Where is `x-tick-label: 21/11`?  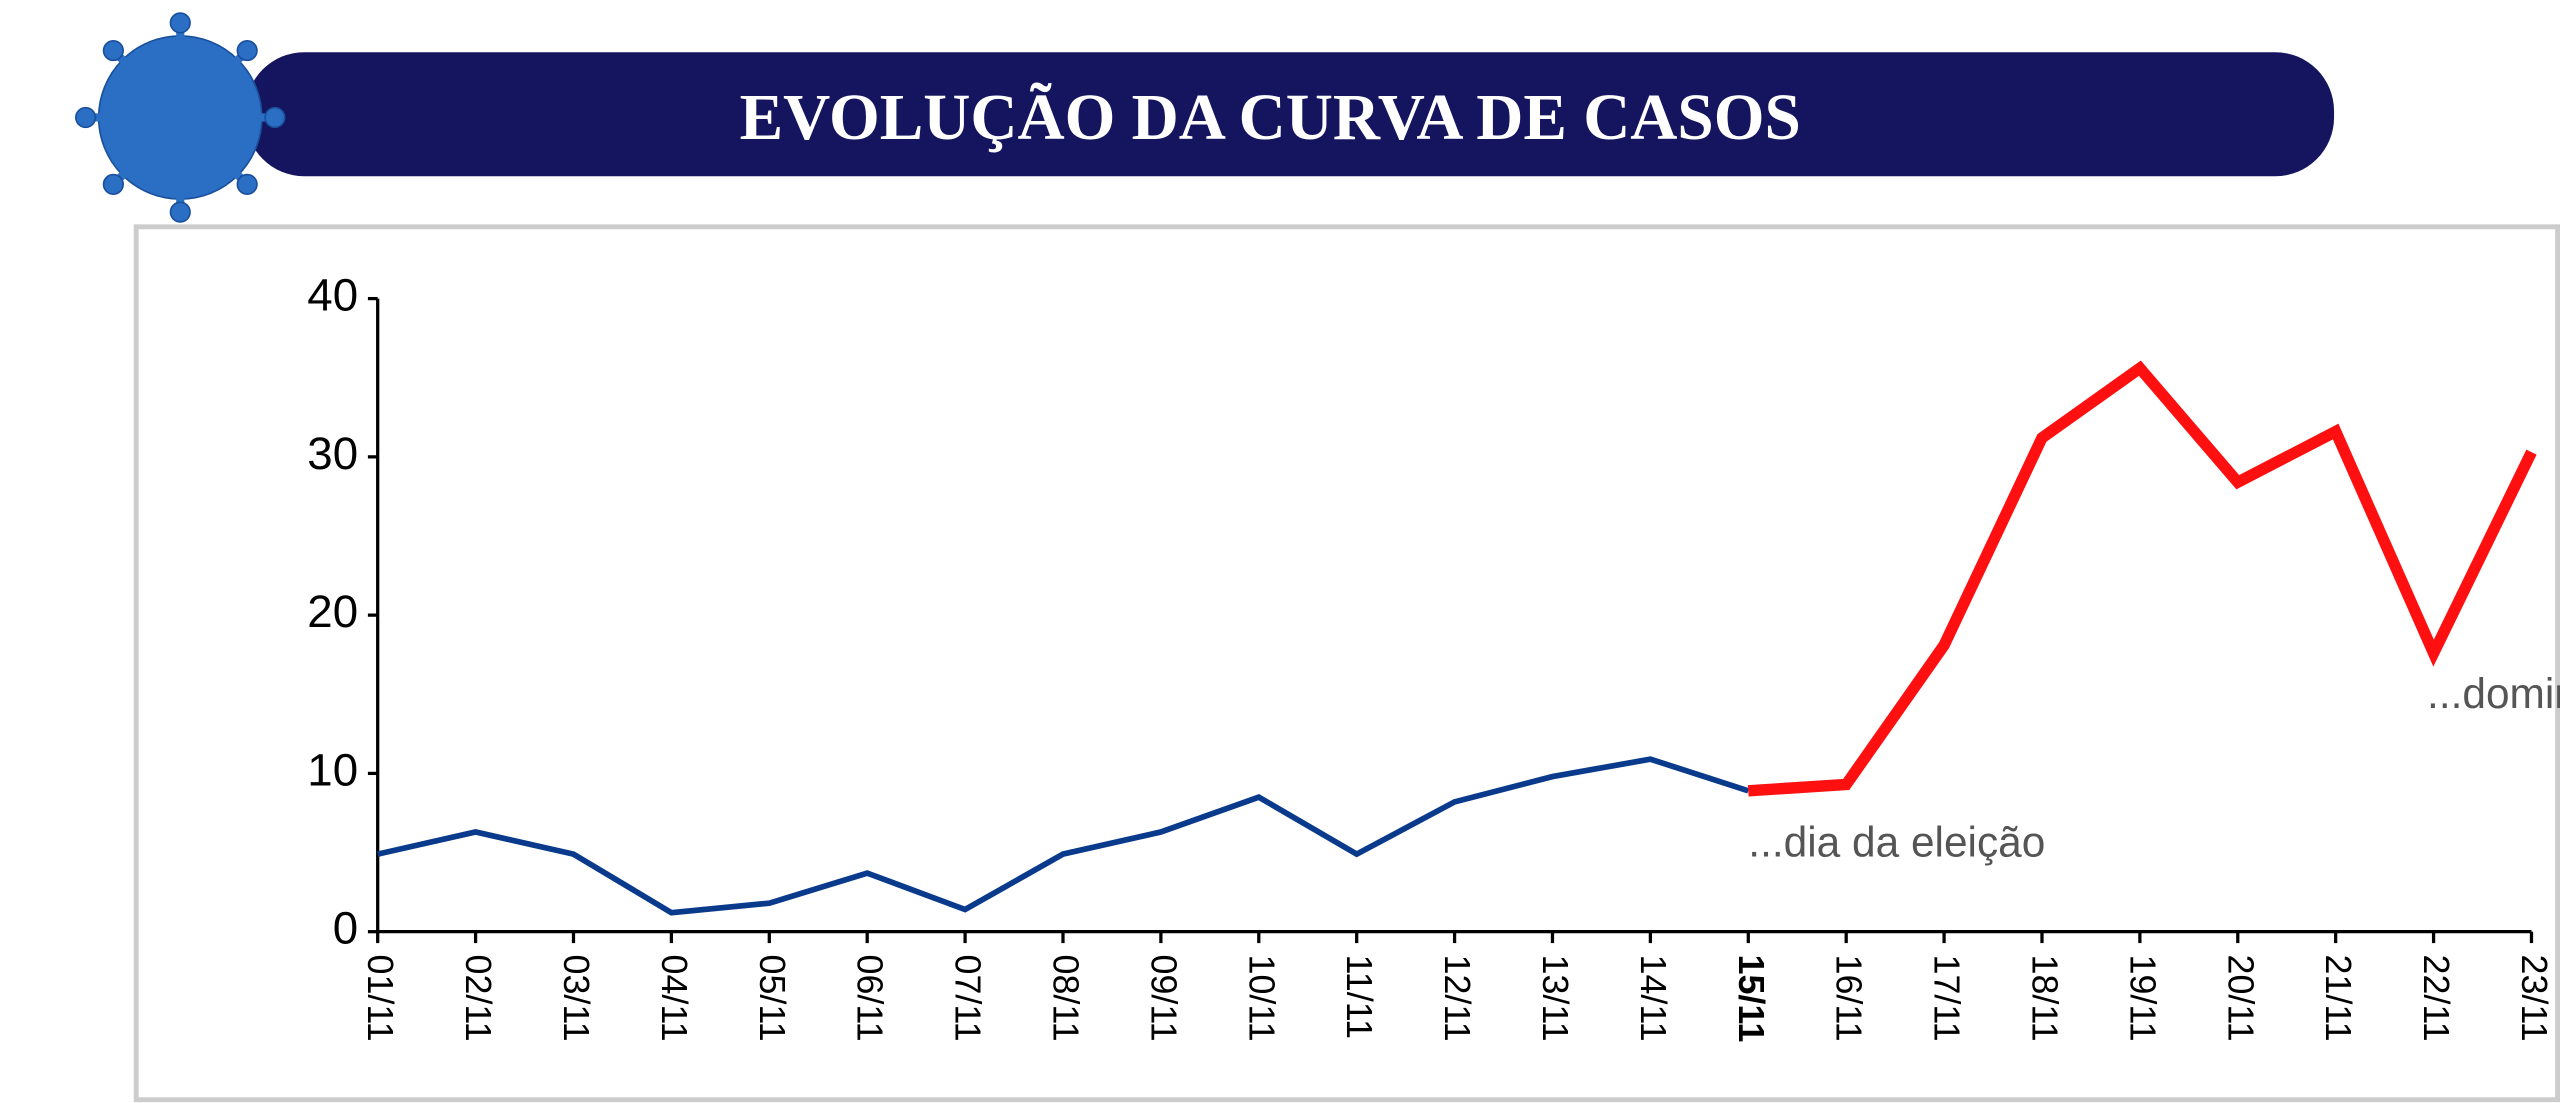 x-tick-label: 21/11 is located at coordinates (2338, 998).